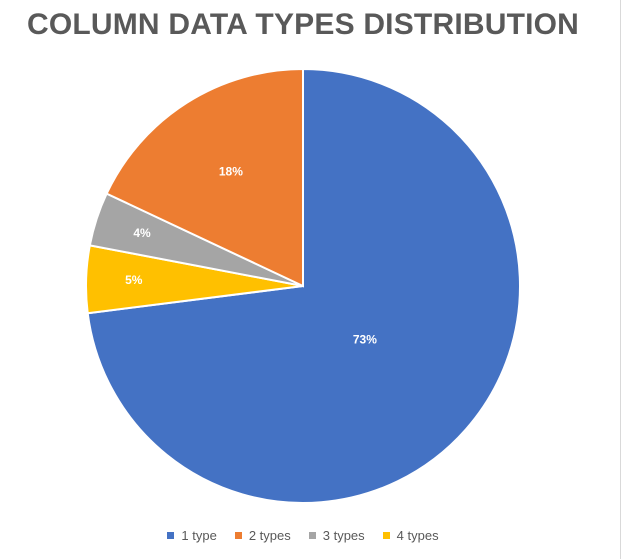  What do you see at coordinates (269, 535) in the screenshot?
I see `legend-label-2-types: 2 types` at bounding box center [269, 535].